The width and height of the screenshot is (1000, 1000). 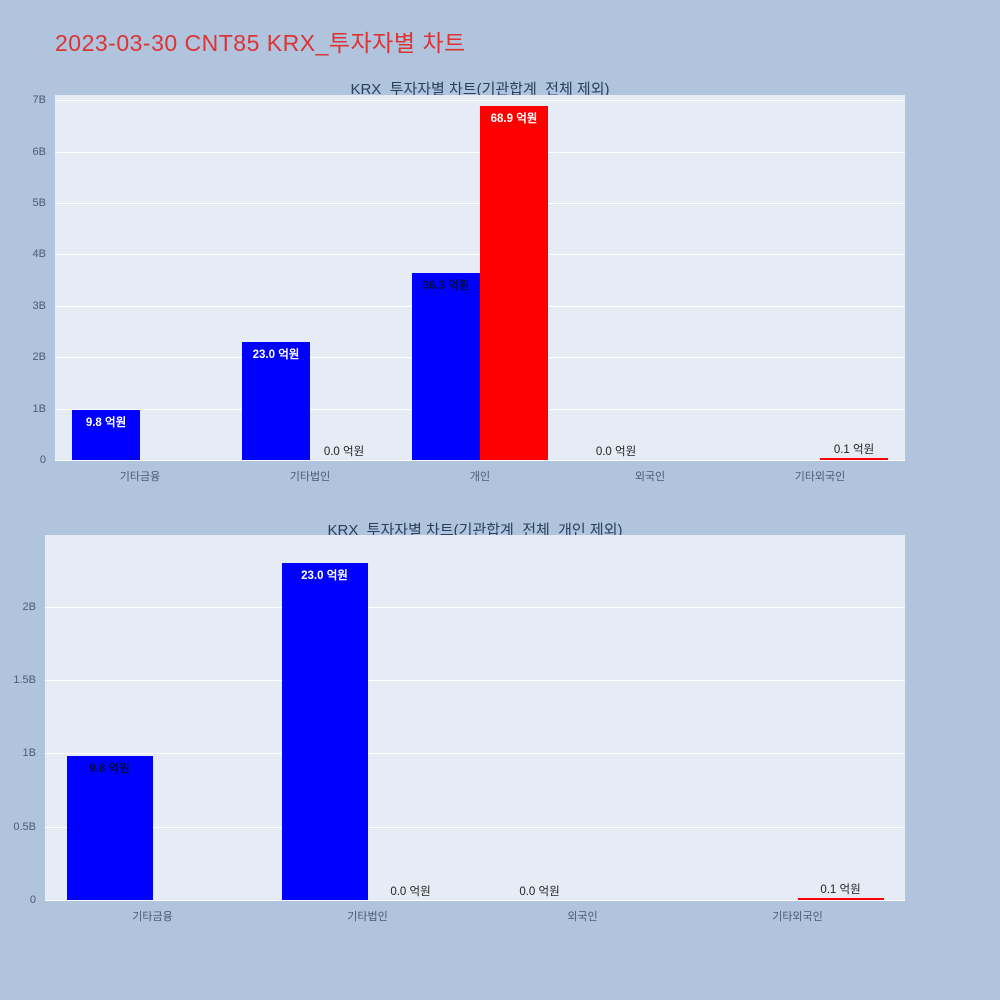 I want to click on y-tick-label: 1.5B, so click(x=24, y=680).